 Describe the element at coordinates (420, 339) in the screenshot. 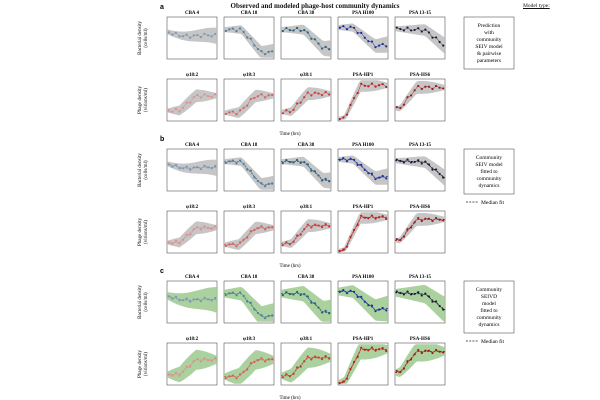

I see `subplot-title: PSA-HS6` at that location.